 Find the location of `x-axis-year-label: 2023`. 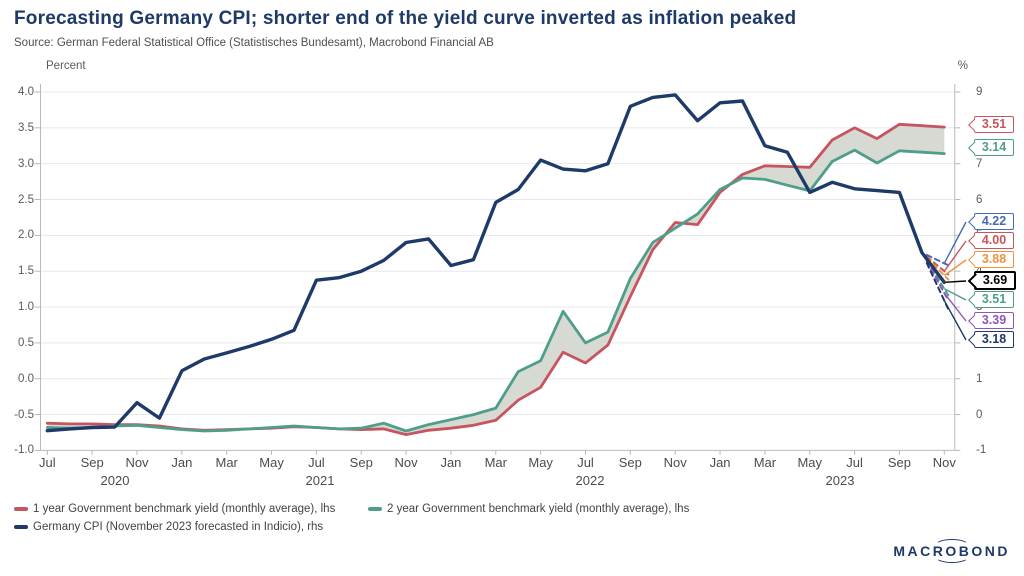

x-axis-year-label: 2023 is located at coordinates (840, 480).